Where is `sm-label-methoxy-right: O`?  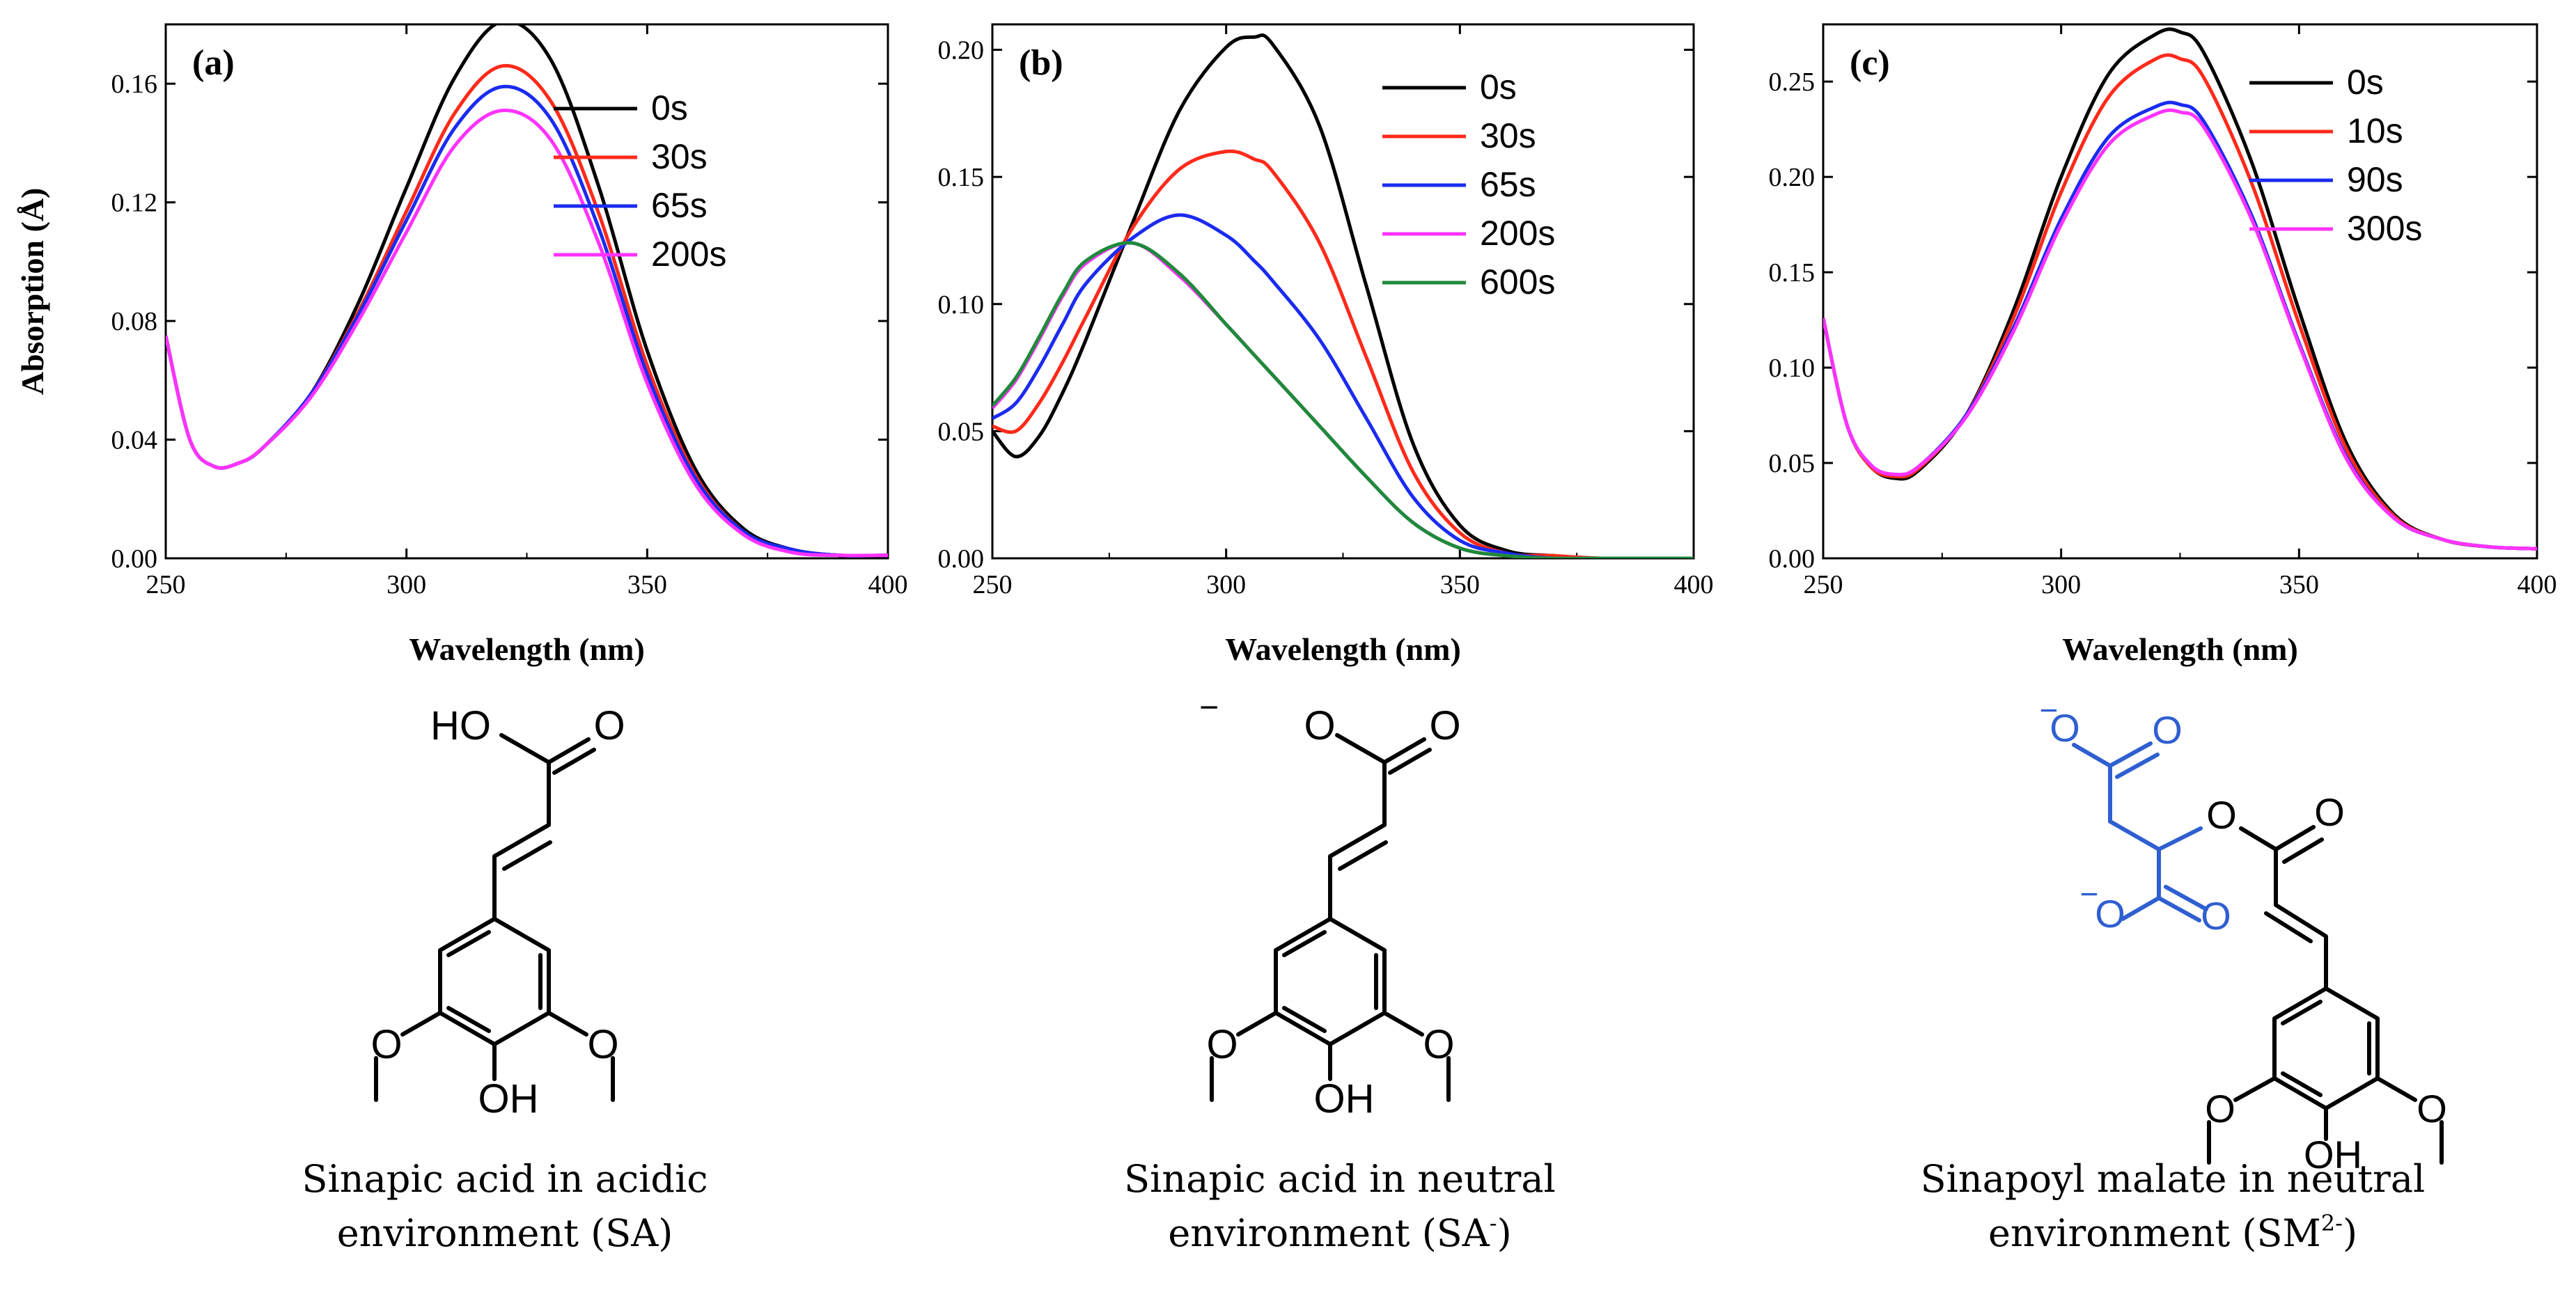
sm-label-methoxy-right: O is located at coordinates (2432, 1109).